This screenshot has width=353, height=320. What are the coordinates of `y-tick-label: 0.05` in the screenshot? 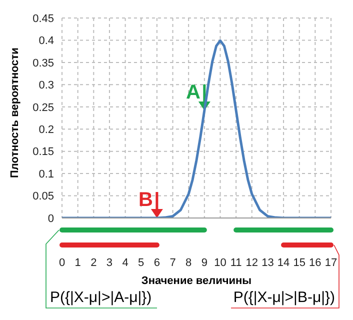 It's located at (43, 196).